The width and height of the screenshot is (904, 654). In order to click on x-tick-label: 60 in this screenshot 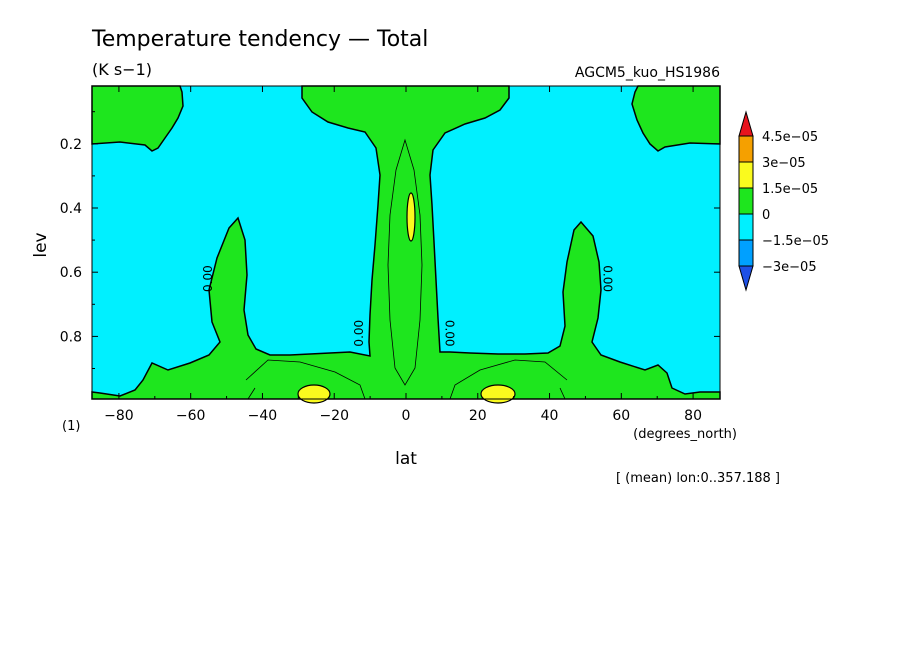, I will do `click(621, 416)`.